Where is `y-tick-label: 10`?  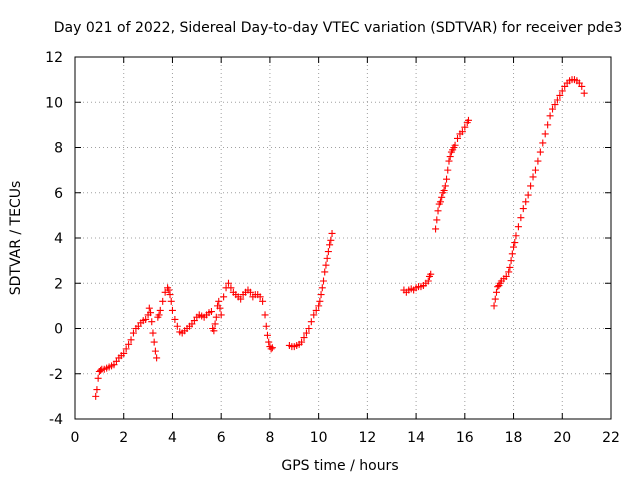
y-tick-label: 10 is located at coordinates (54, 103).